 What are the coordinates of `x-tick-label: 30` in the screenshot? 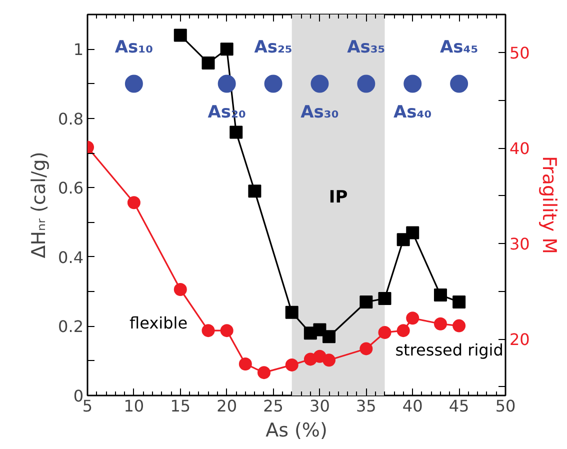 It's located at (320, 406).